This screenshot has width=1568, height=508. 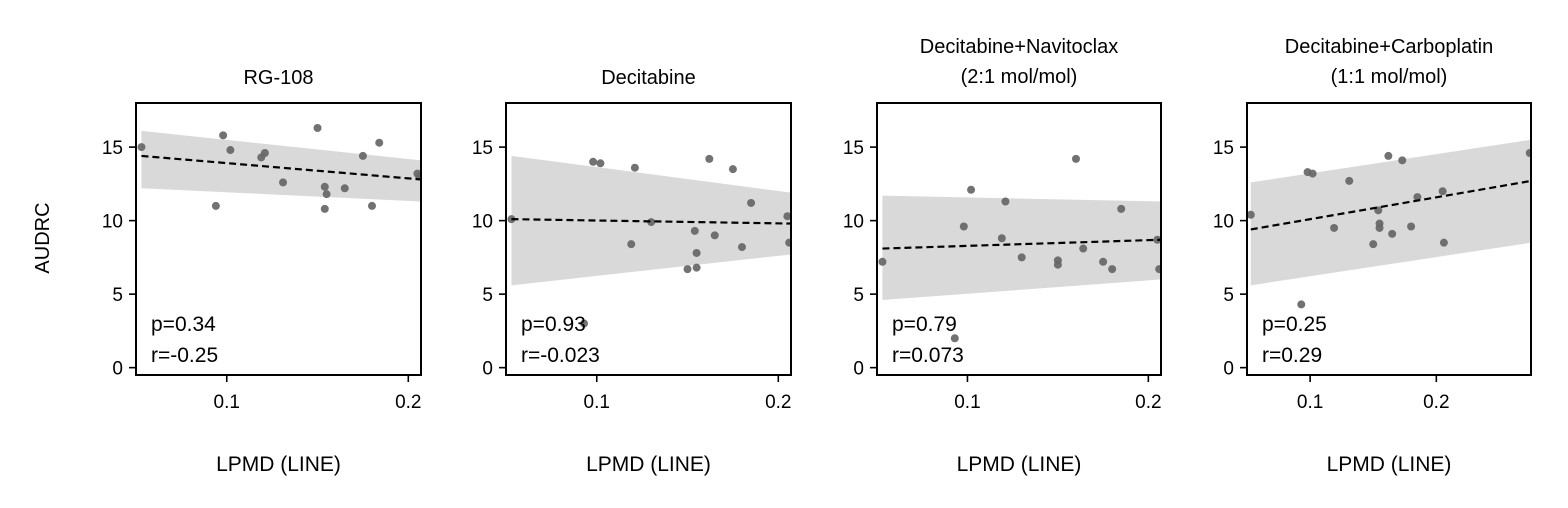 I want to click on r-value-label: r=-0.023, so click(x=560, y=355).